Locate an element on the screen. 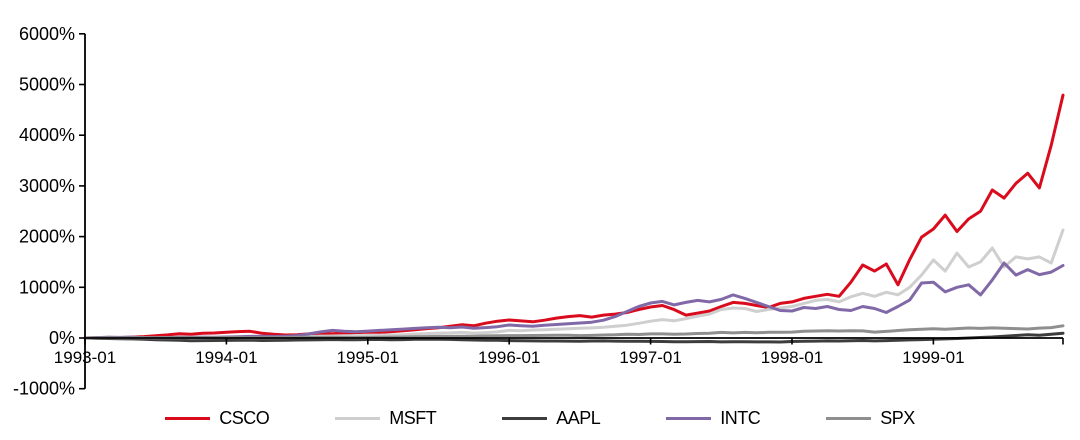 The height and width of the screenshot is (440, 1080). chart-legend: CSCO MSFT AAPL INTC SPX is located at coordinates (540, 418).